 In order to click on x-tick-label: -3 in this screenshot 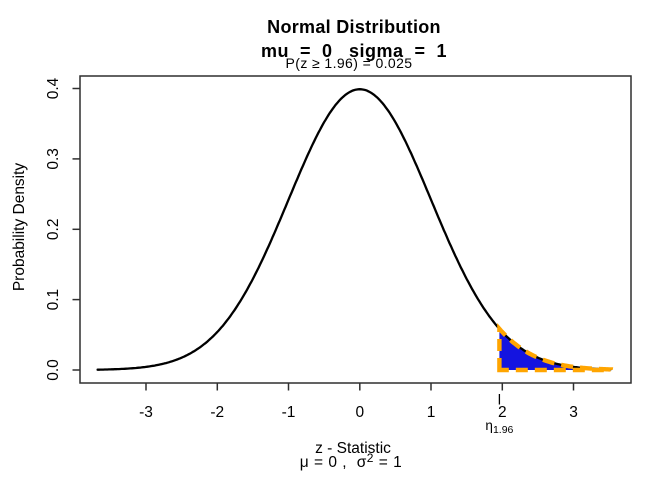, I will do `click(146, 412)`.